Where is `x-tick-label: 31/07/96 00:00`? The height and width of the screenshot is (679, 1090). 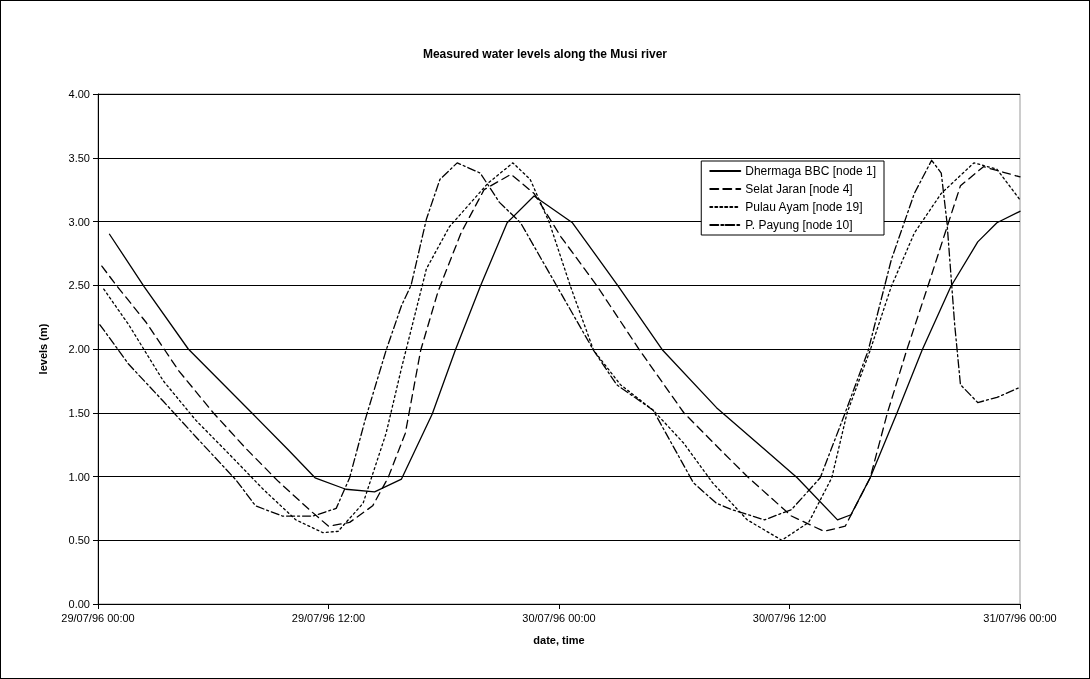
x-tick-label: 31/07/96 00:00 is located at coordinates (1020, 617).